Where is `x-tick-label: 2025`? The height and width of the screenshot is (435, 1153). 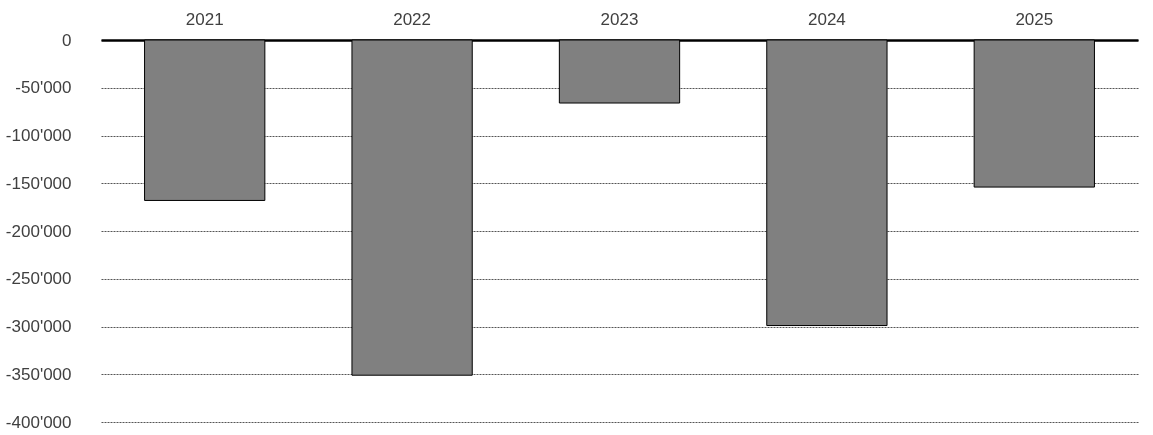
x-tick-label: 2025 is located at coordinates (1034, 19).